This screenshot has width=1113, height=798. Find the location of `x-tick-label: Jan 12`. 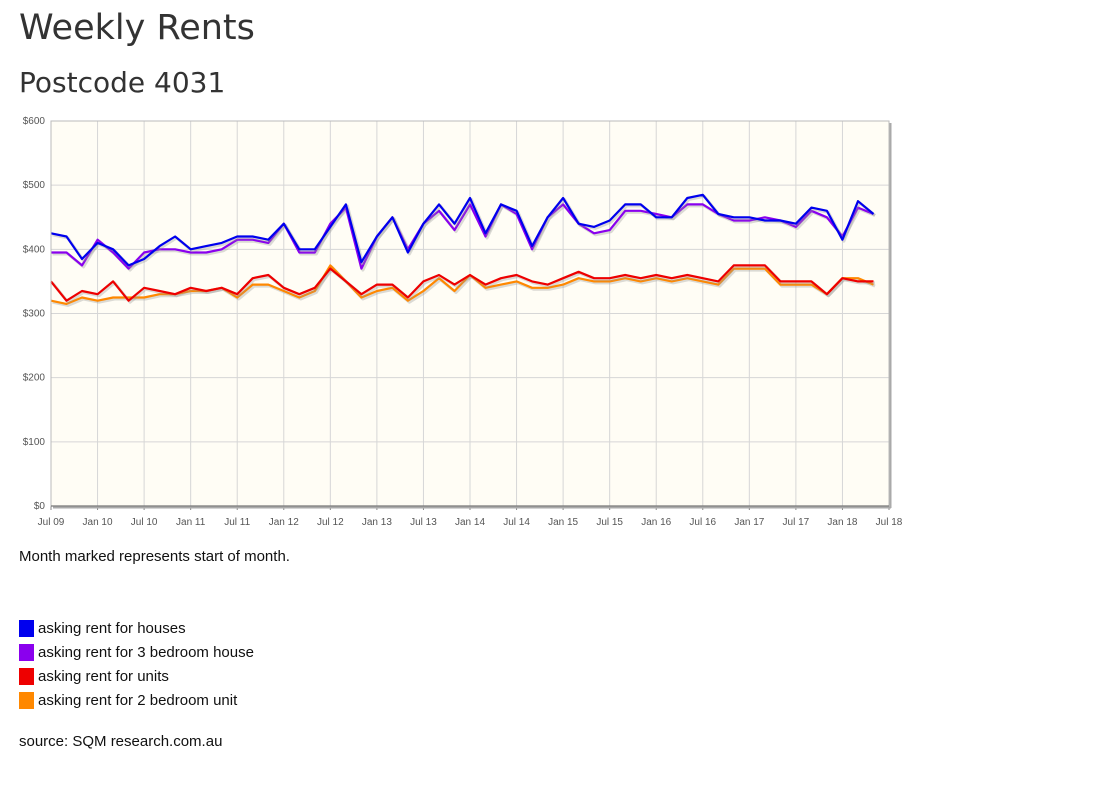

x-tick-label: Jan 12 is located at coordinates (284, 522).